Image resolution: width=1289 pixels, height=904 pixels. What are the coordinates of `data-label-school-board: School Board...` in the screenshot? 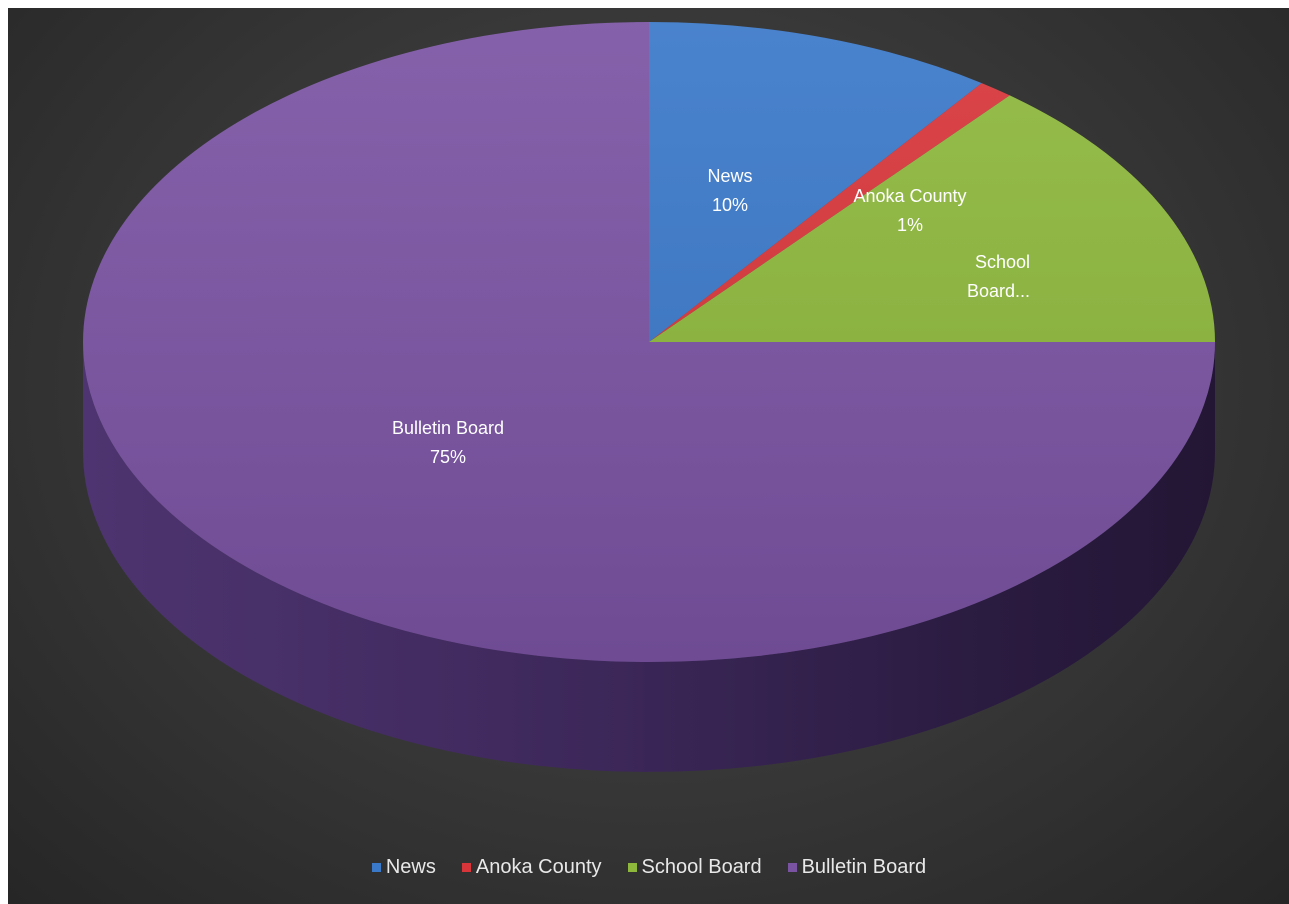 It's located at (998, 276).